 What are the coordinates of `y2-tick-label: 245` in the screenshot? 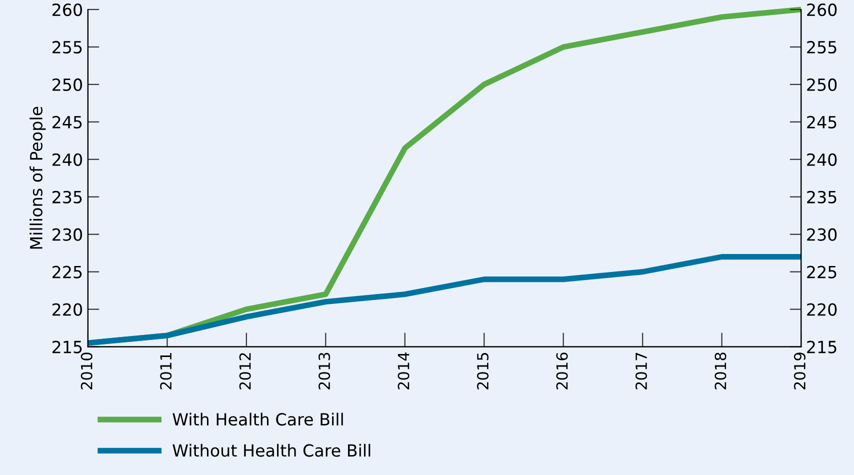 It's located at (821, 122).